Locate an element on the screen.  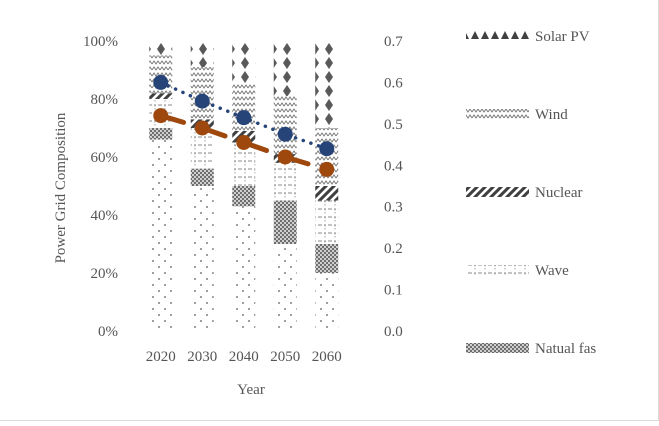
y-tick-label: 20% is located at coordinates (105, 274).